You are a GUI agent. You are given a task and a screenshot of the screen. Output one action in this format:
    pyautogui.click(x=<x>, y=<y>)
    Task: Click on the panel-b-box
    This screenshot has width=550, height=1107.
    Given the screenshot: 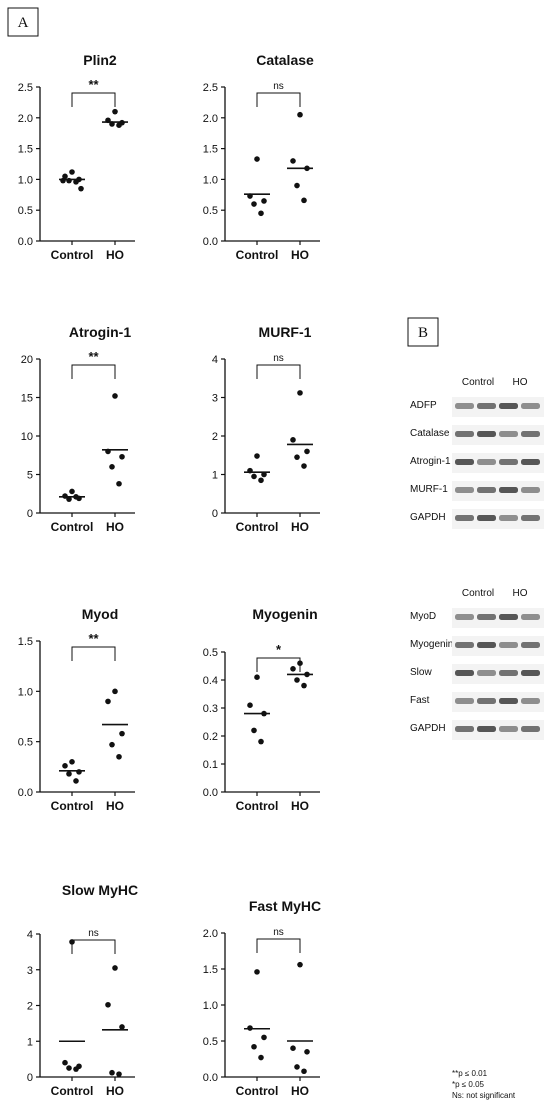 What is the action you would take?
    pyautogui.click(x=423, y=332)
    